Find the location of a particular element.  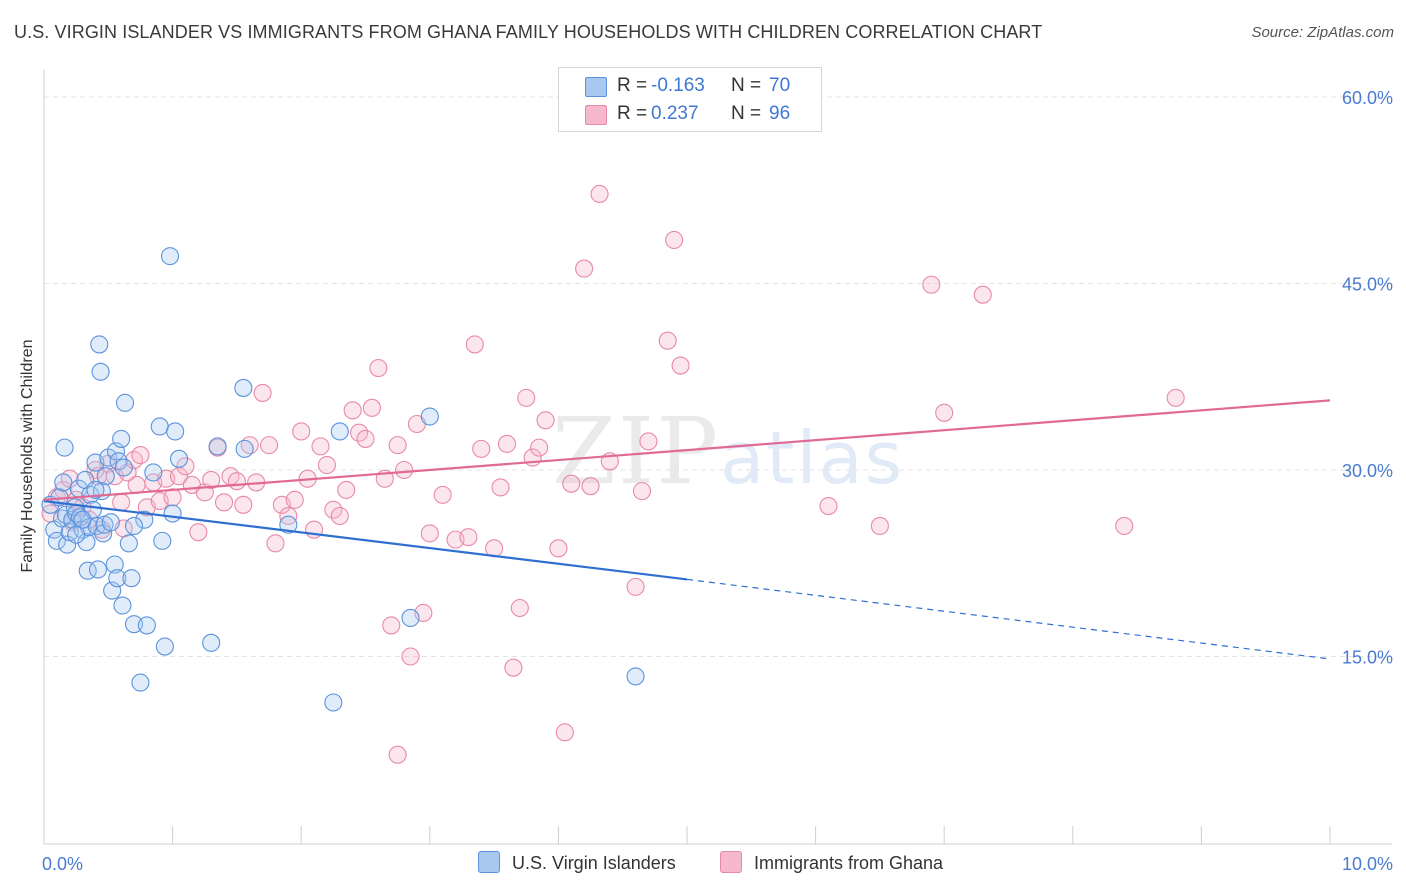

trend-line-ghana is located at coordinates (687, 450).